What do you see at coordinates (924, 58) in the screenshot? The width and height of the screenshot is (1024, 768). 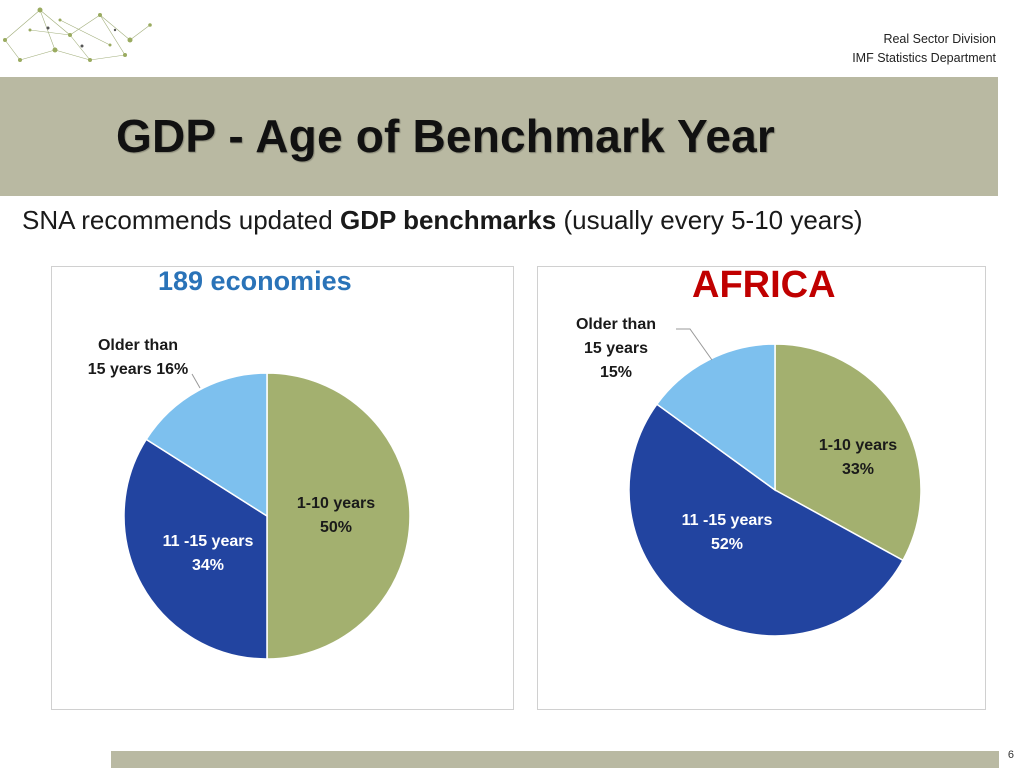 I see `org-department: IMF Statistics Department` at bounding box center [924, 58].